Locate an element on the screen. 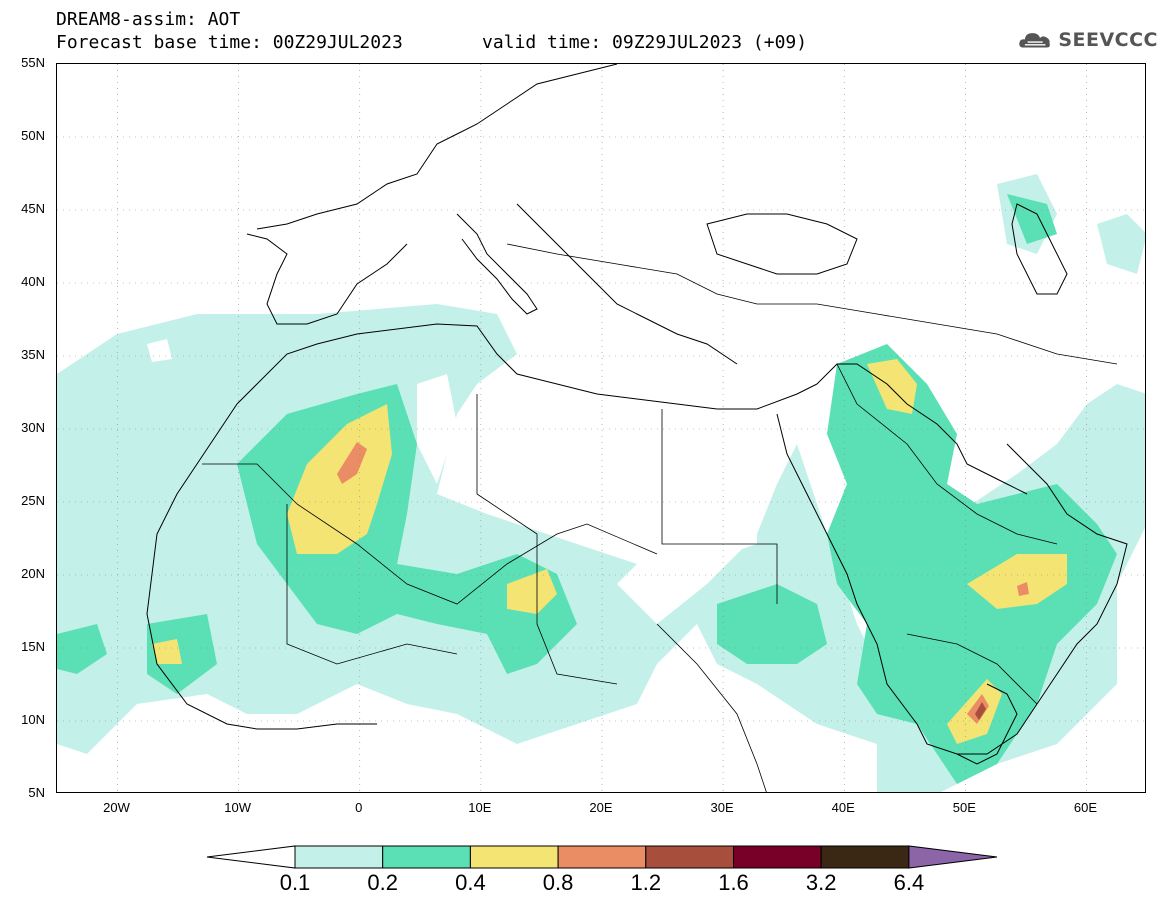  coastline-europe is located at coordinates (437, 147).